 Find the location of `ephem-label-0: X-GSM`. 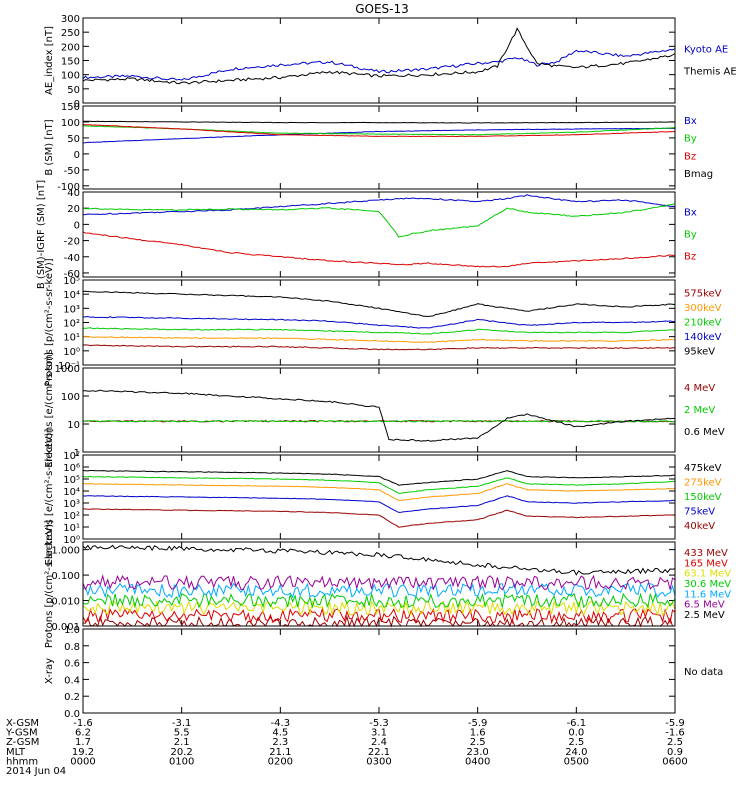

ephem-label-0: X-GSM is located at coordinates (22, 723).